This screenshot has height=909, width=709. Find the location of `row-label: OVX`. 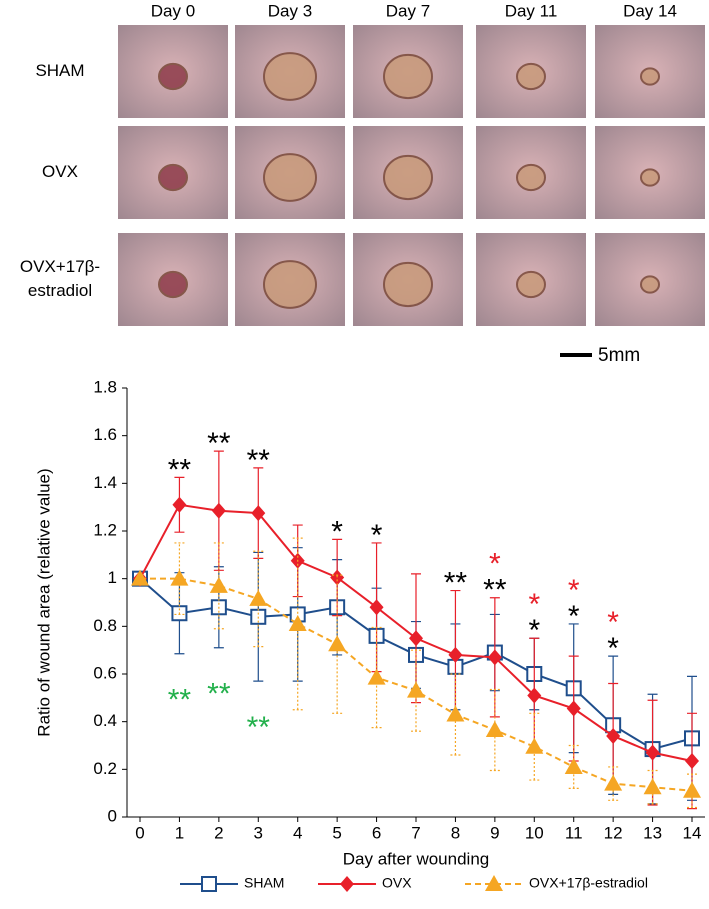

row-label: OVX is located at coordinates (60, 171).